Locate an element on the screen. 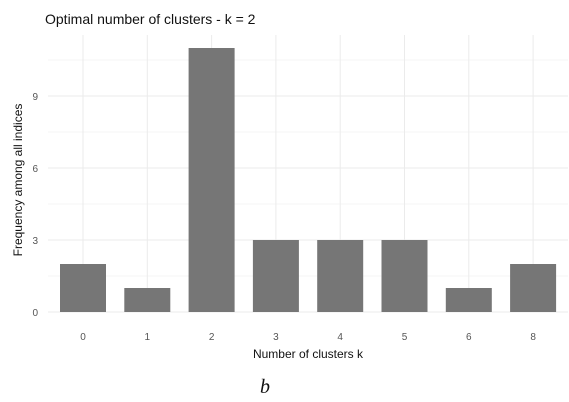  figure-caption: b is located at coordinates (265, 387).